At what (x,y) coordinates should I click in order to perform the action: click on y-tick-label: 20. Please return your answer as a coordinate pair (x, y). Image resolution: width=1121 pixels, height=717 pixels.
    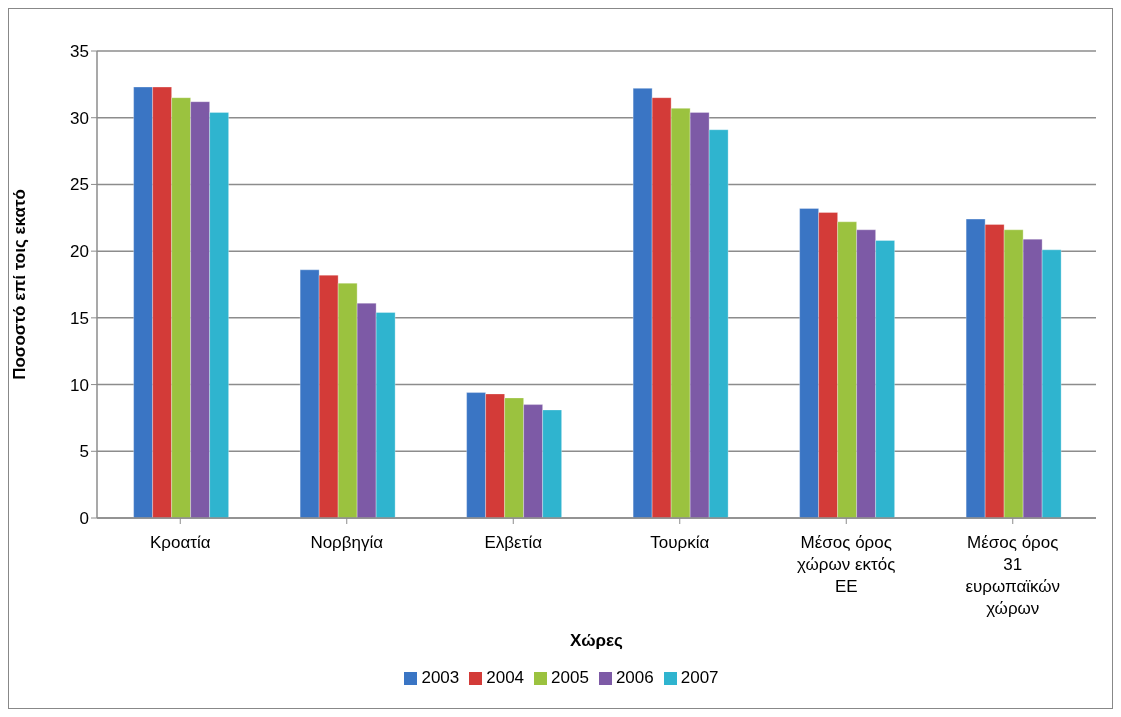
    Looking at the image, I should click on (79, 252).